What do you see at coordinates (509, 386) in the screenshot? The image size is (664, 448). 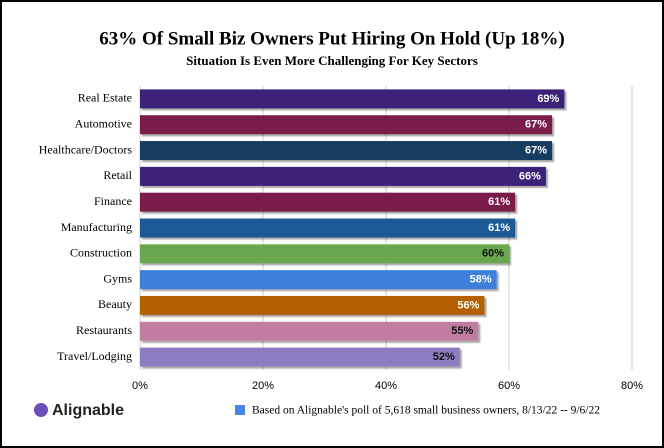 I see `x-tick-label: 60%` at bounding box center [509, 386].